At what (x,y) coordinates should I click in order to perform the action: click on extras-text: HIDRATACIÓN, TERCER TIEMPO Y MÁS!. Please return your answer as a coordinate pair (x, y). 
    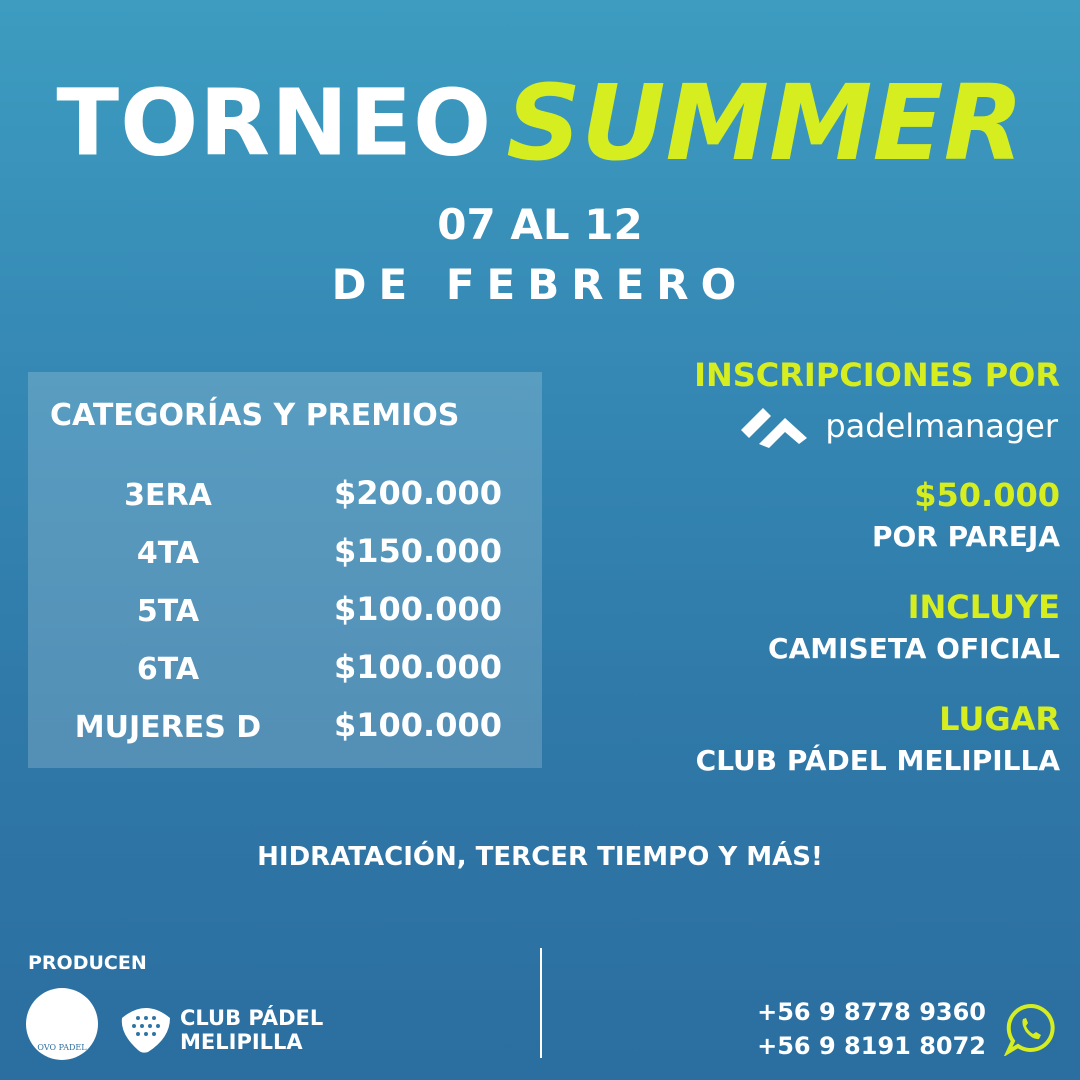
    Looking at the image, I should click on (540, 857).